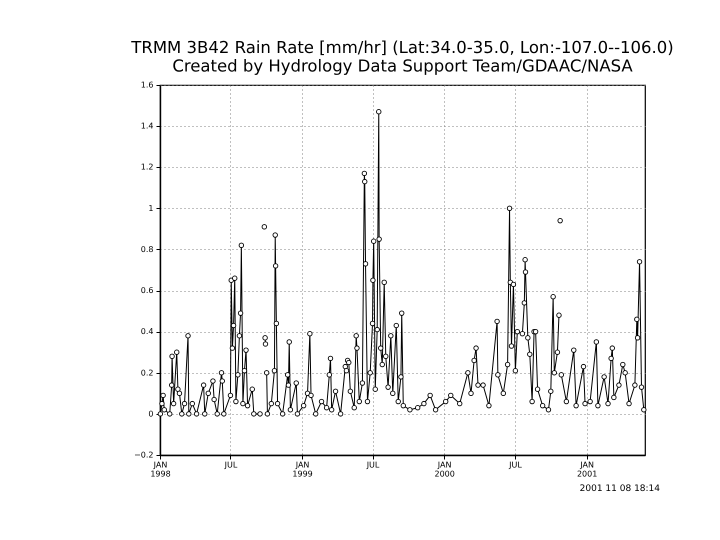 Image resolution: width=720 pixels, height=540 pixels. I want to click on x-tick-label: JAN 2001, so click(587, 469).